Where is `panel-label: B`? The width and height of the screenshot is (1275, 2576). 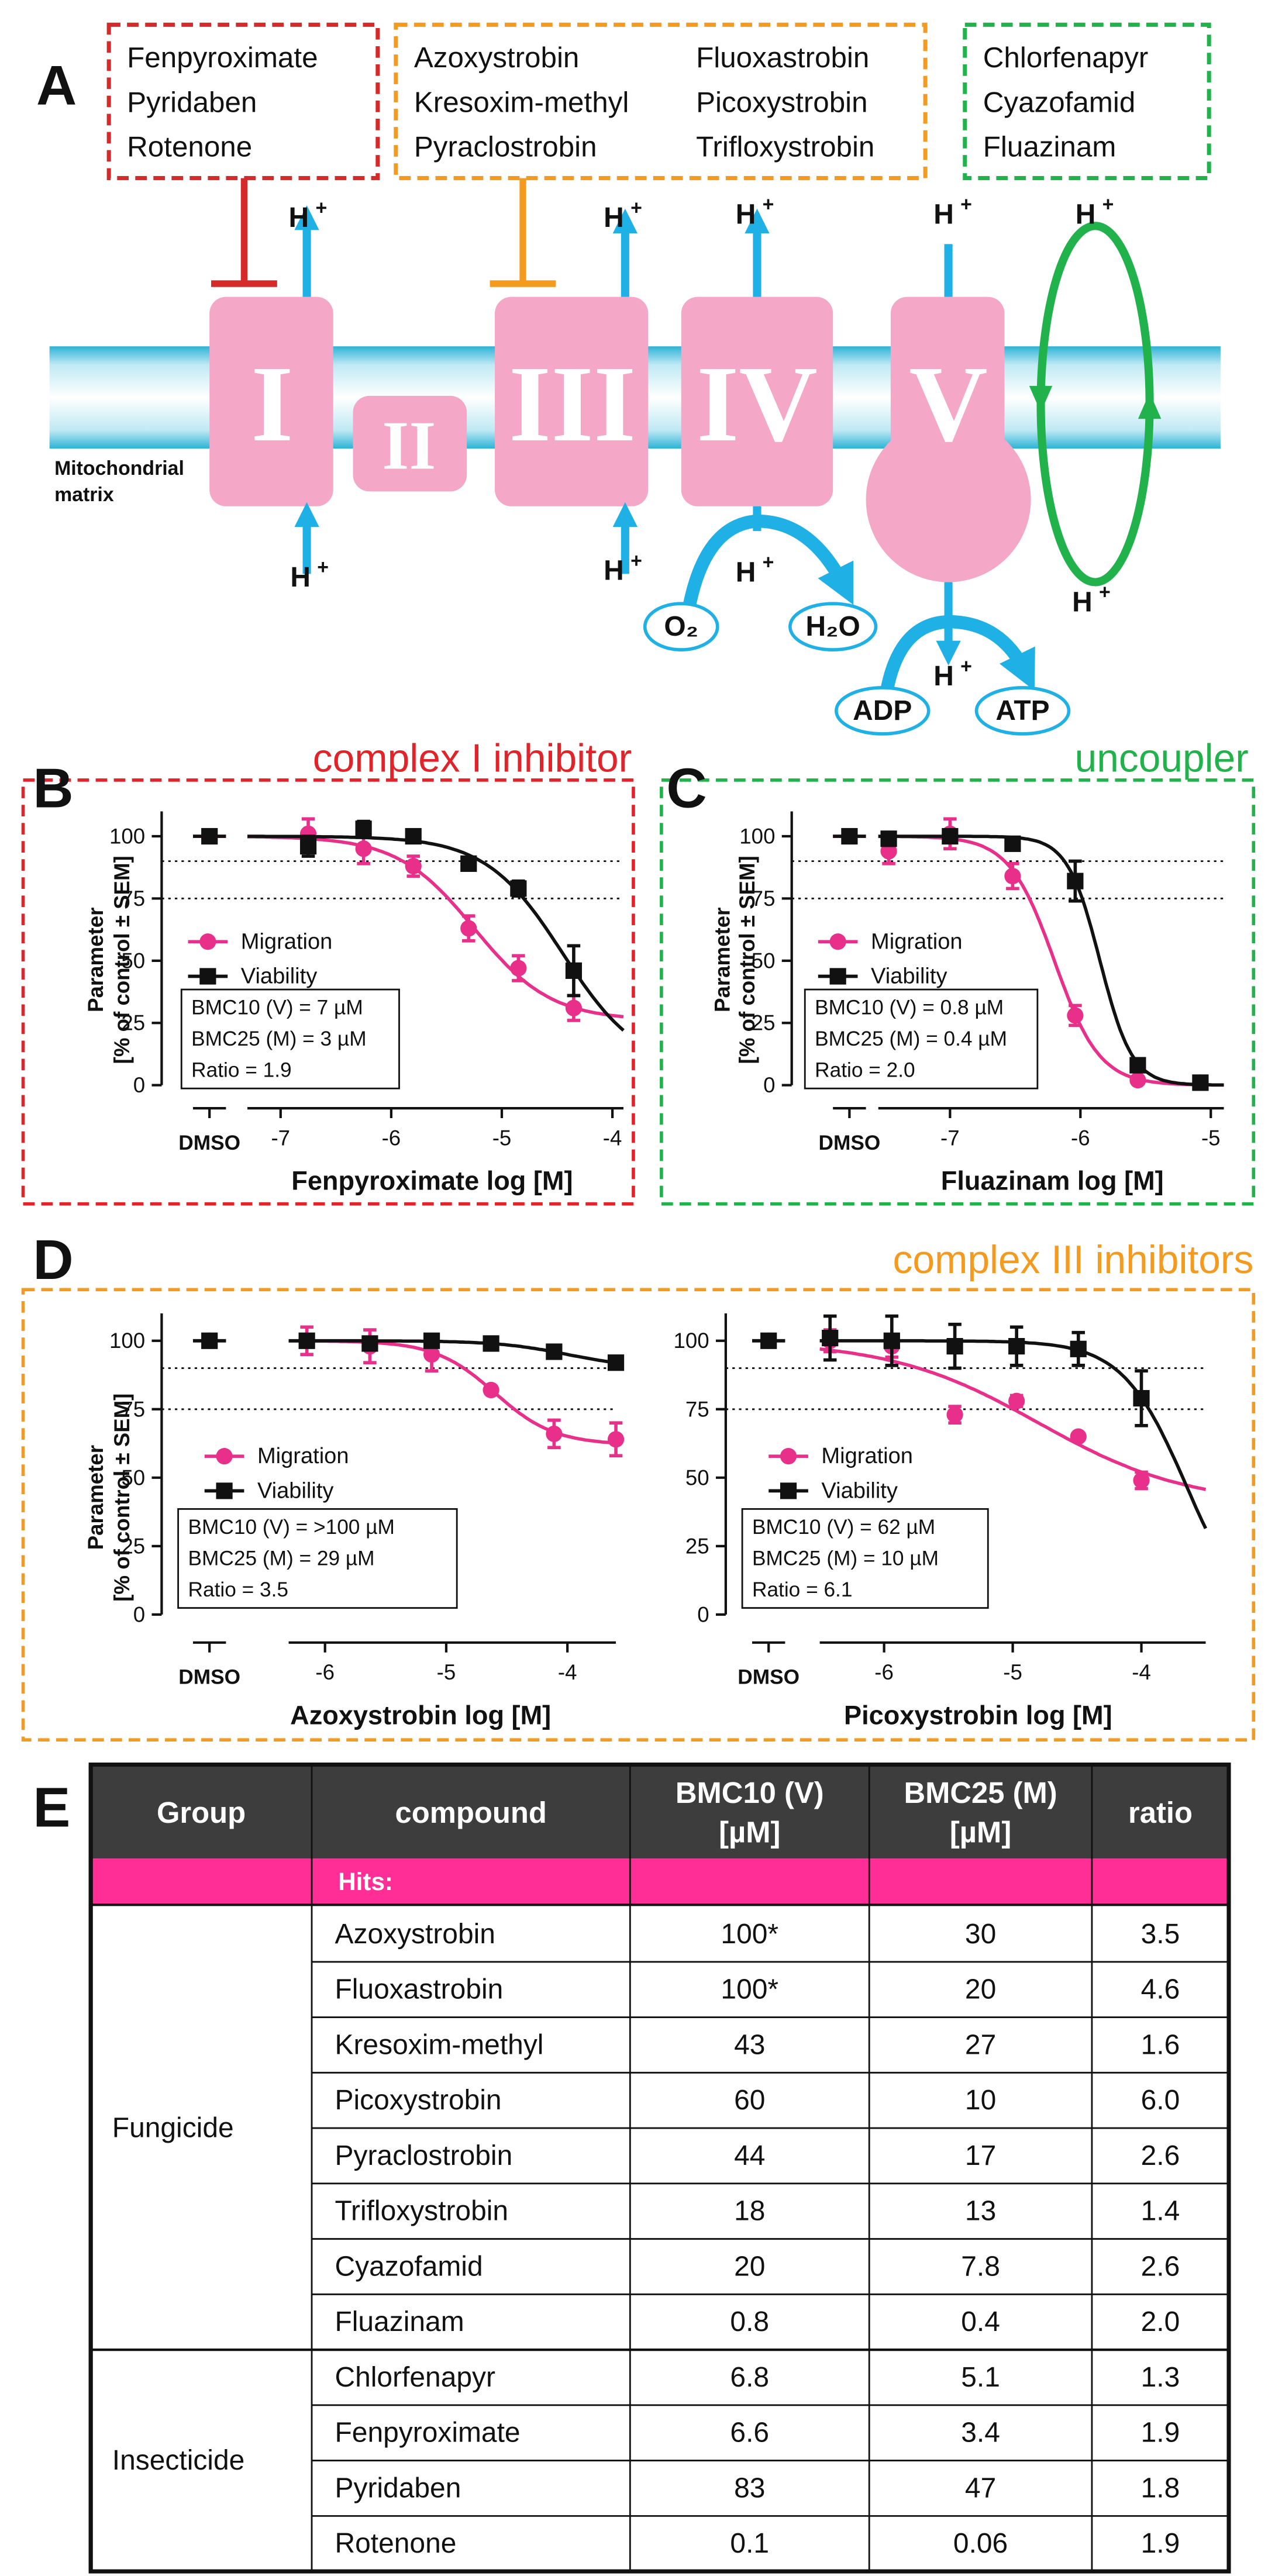
panel-label: B is located at coordinates (53, 789).